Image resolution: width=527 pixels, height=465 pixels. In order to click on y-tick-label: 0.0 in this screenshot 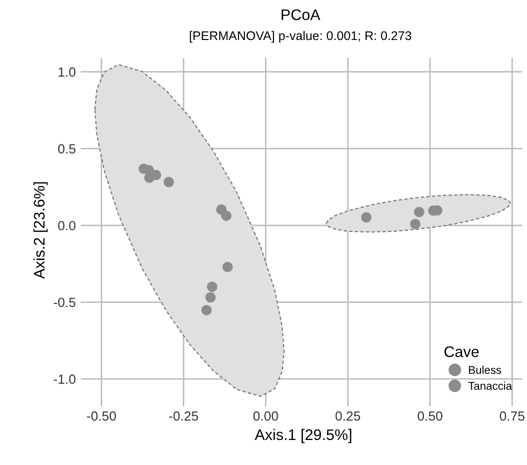, I will do `click(67, 225)`.